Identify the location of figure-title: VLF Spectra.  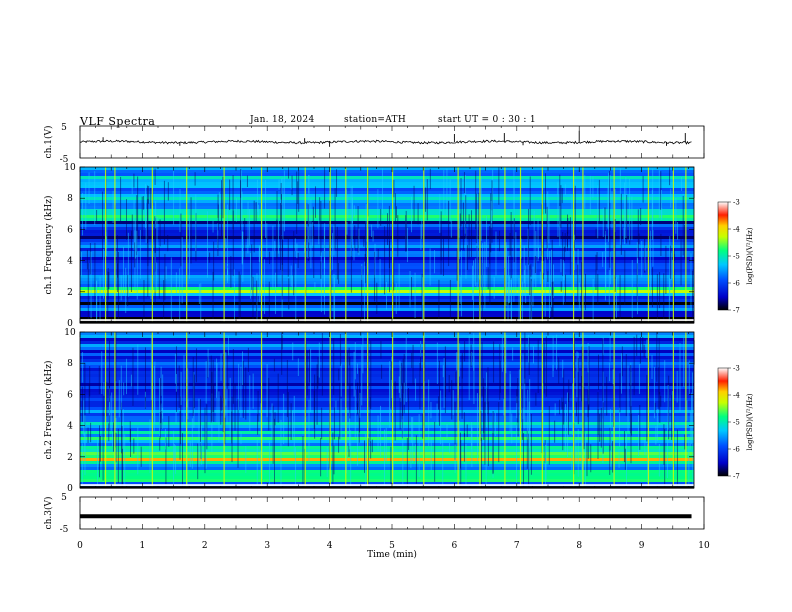
(118, 121).